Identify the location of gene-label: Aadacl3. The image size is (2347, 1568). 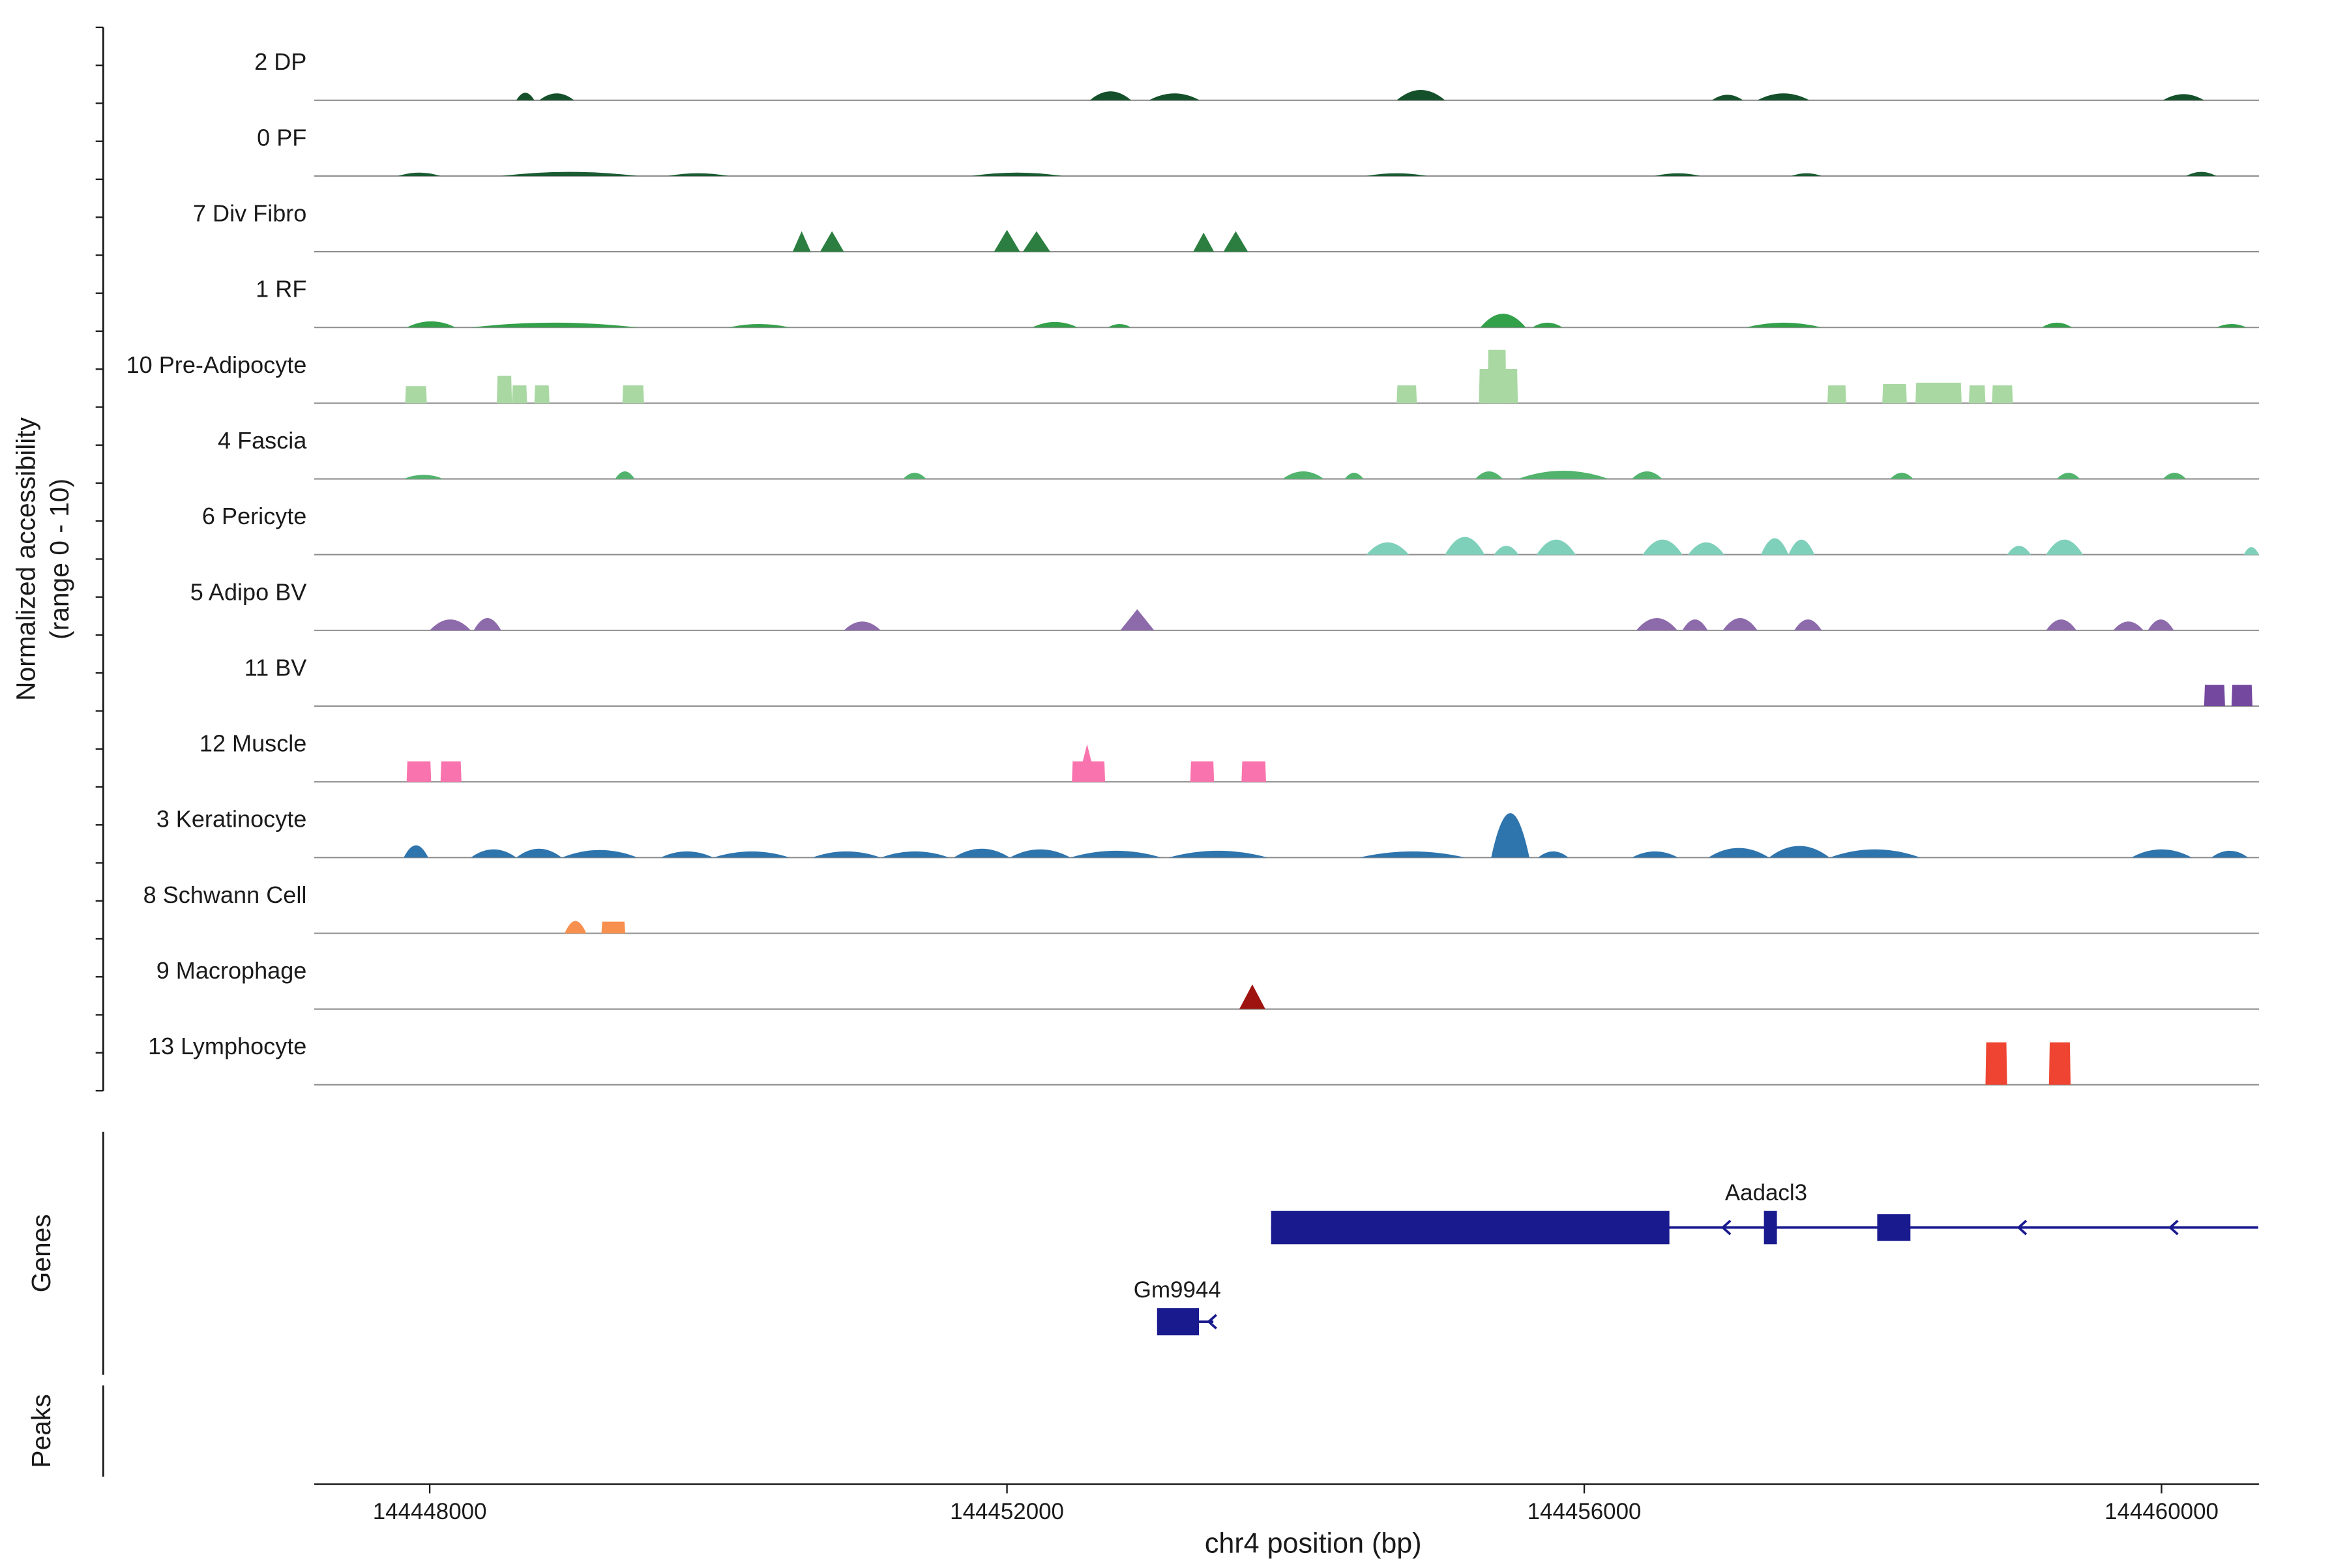
(1766, 1193).